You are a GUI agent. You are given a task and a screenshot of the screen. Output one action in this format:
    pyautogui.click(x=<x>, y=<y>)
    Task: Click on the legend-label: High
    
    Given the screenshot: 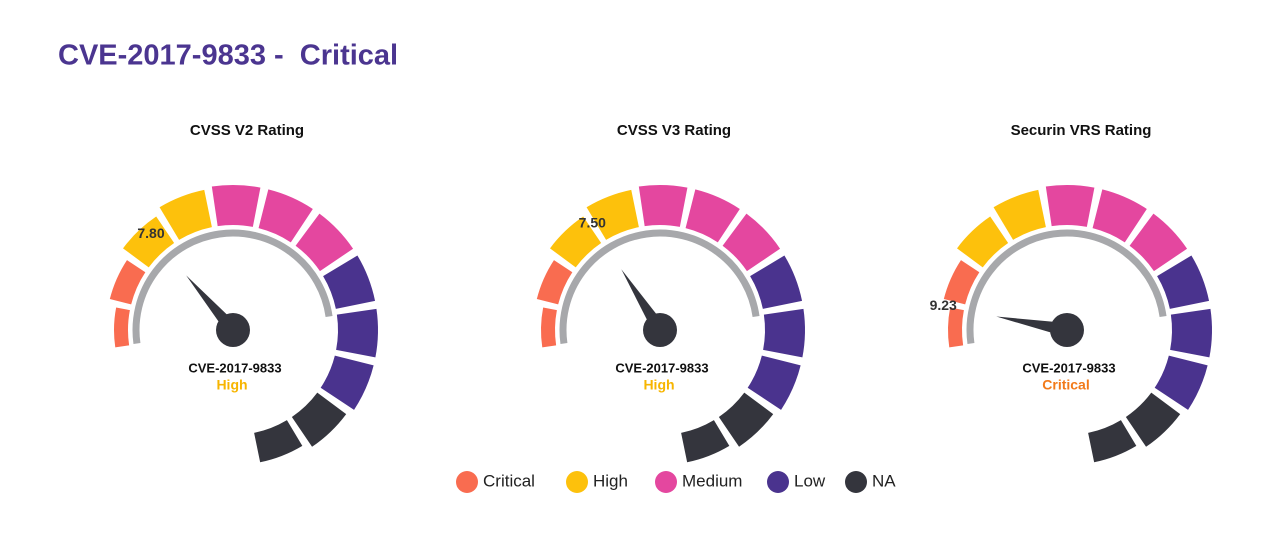 What is the action you would take?
    pyautogui.click(x=610, y=480)
    